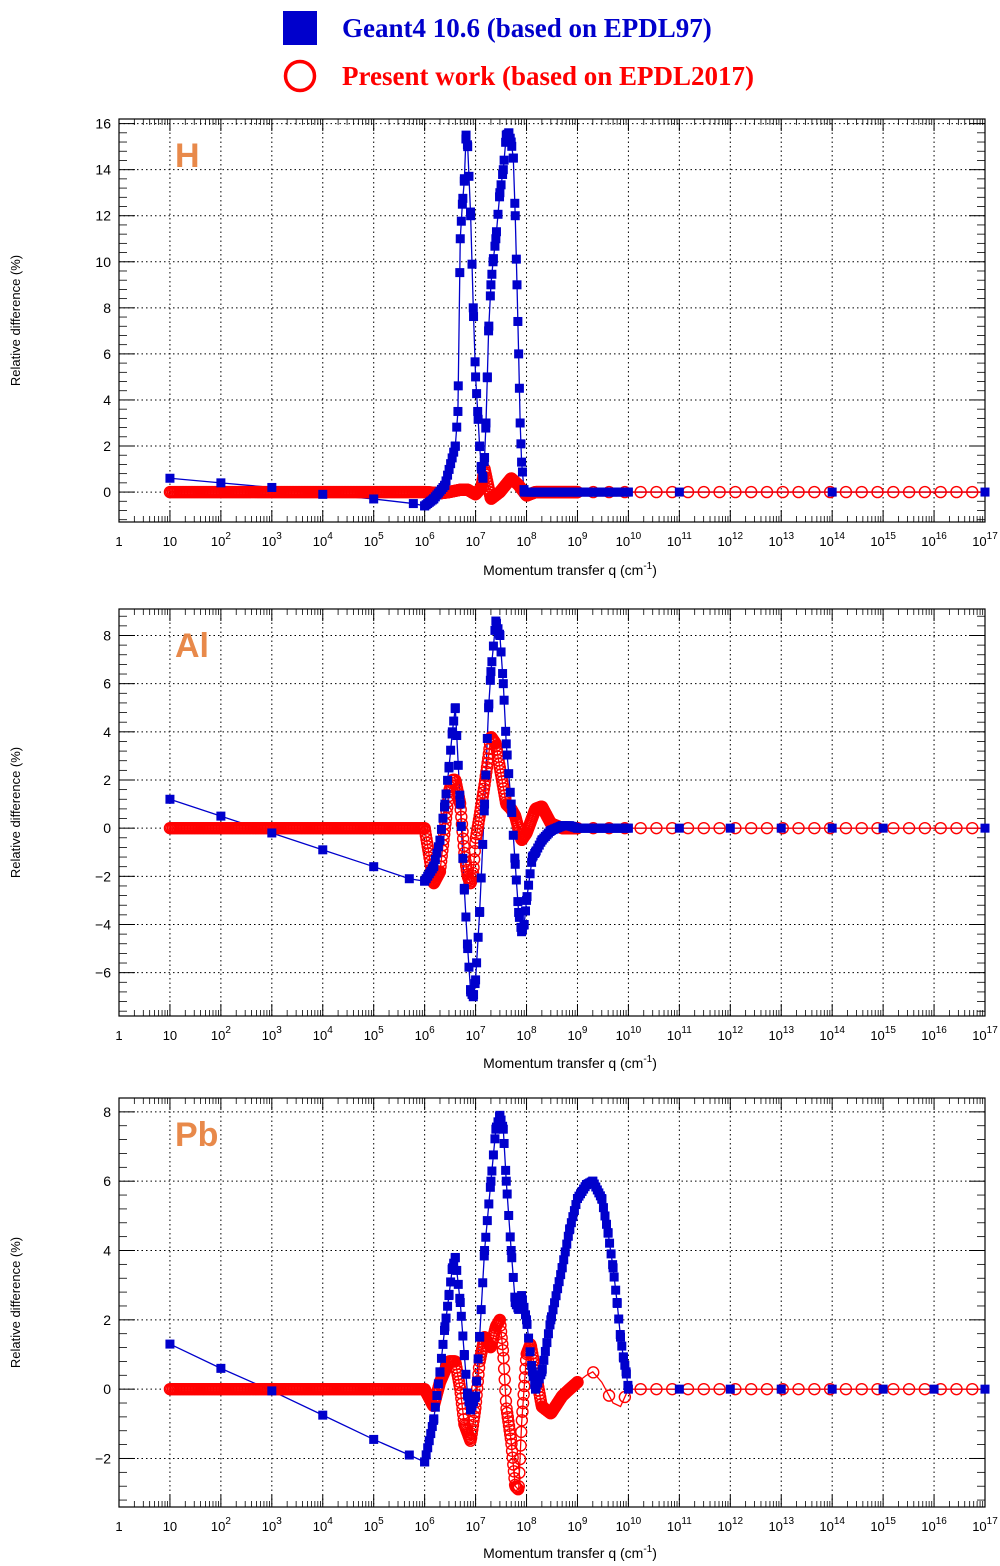 Image resolution: width=1000 pixels, height=1566 pixels. Describe the element at coordinates (476, 540) in the screenshot. I see `x-tick-label: 10⁷` at that location.